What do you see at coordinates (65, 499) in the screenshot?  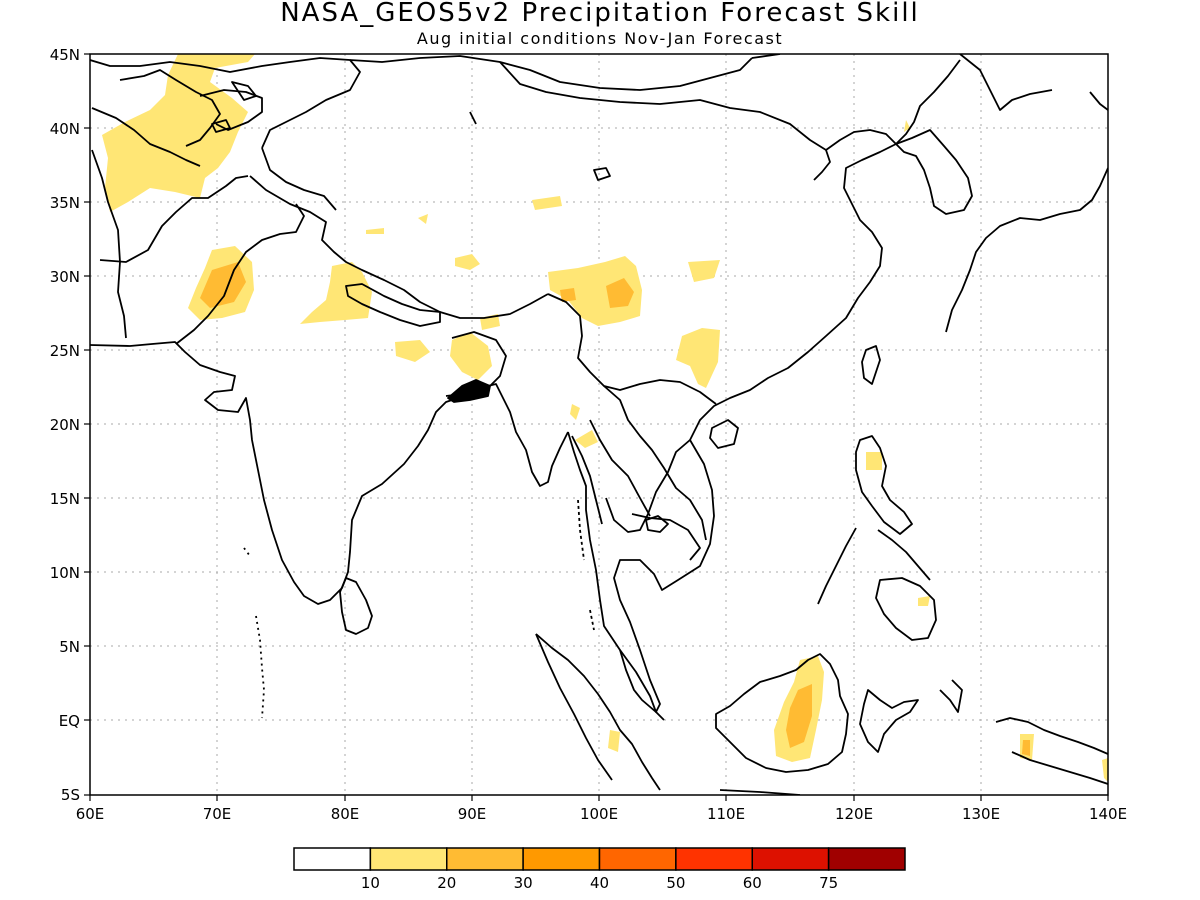 I see `lat-label: 15N` at bounding box center [65, 499].